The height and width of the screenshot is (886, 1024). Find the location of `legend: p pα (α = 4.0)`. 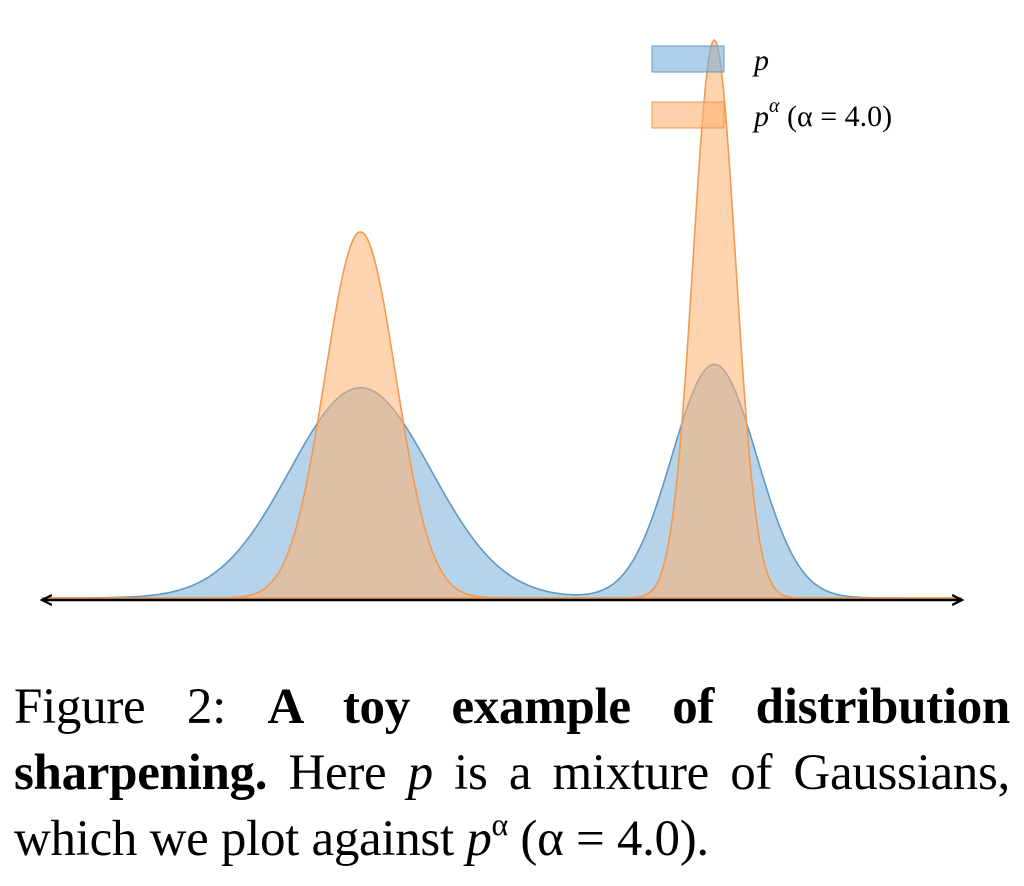

legend: p pα (α = 4.0) is located at coordinates (771, 88).